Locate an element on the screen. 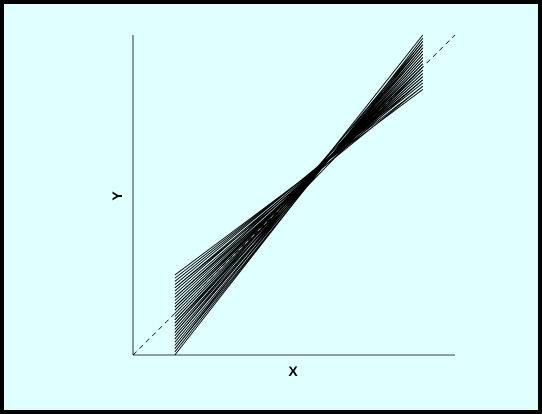  x-axis-label: X is located at coordinates (293, 371).